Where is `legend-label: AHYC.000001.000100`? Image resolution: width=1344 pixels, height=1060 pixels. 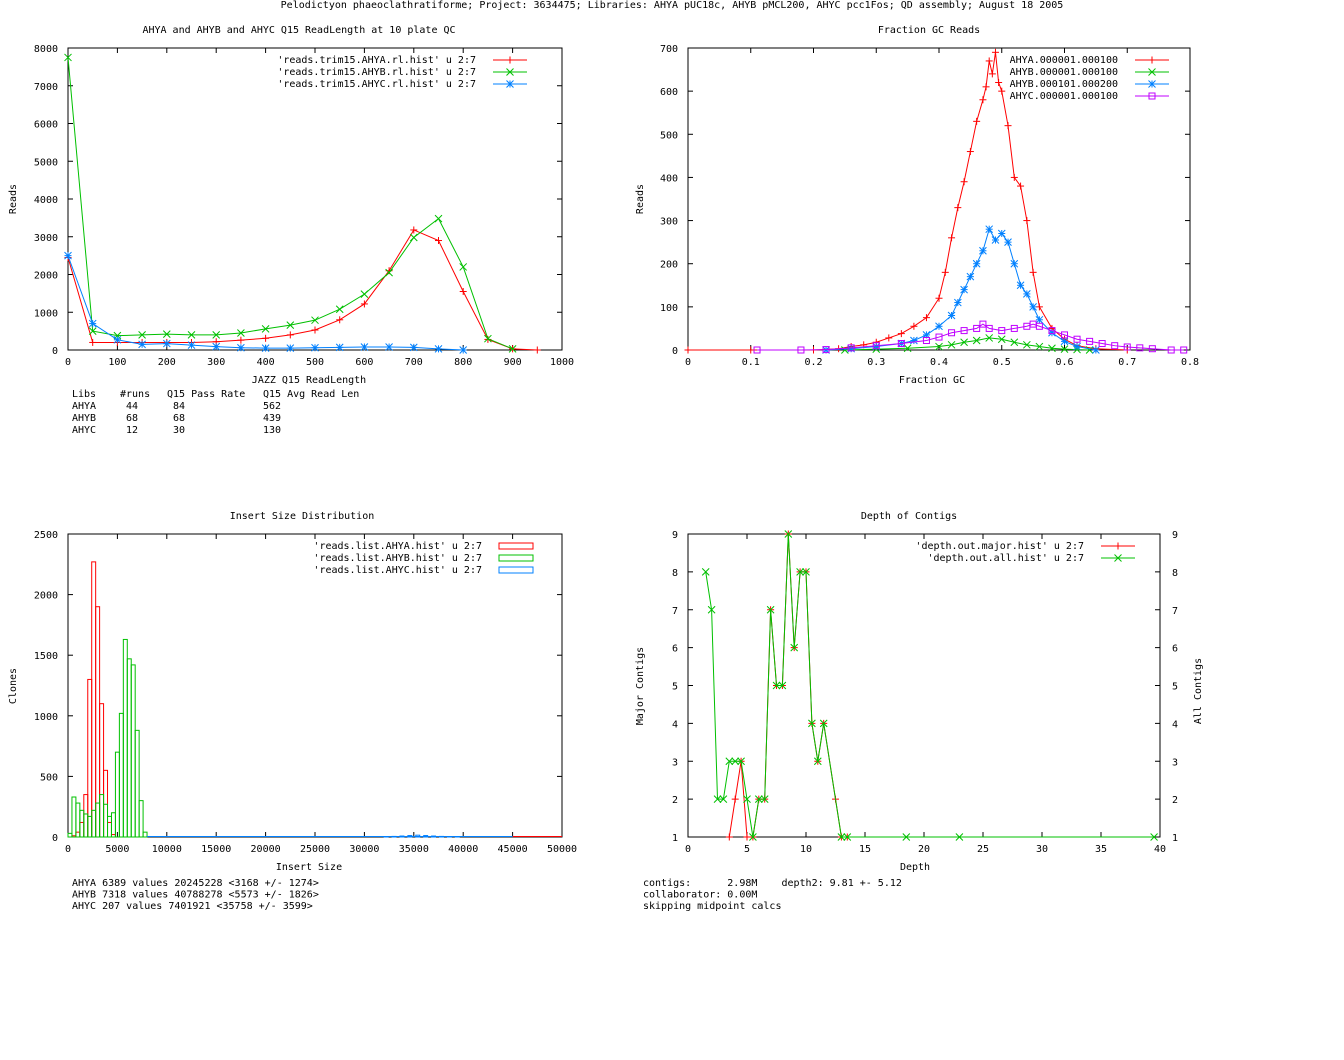 legend-label: AHYC.000001.000100 is located at coordinates (1064, 96).